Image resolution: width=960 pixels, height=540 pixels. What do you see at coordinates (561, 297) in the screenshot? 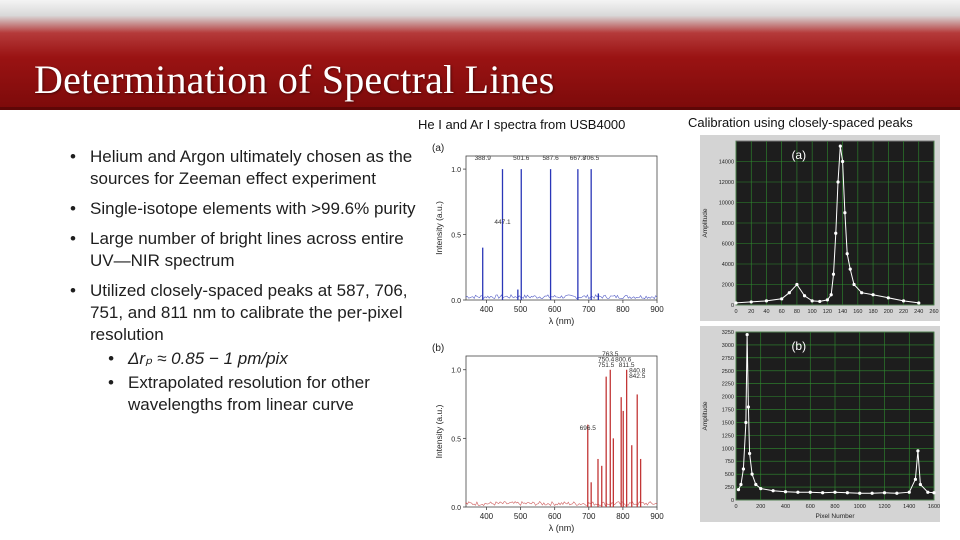
I see `spectrum-baseline` at bounding box center [561, 297].